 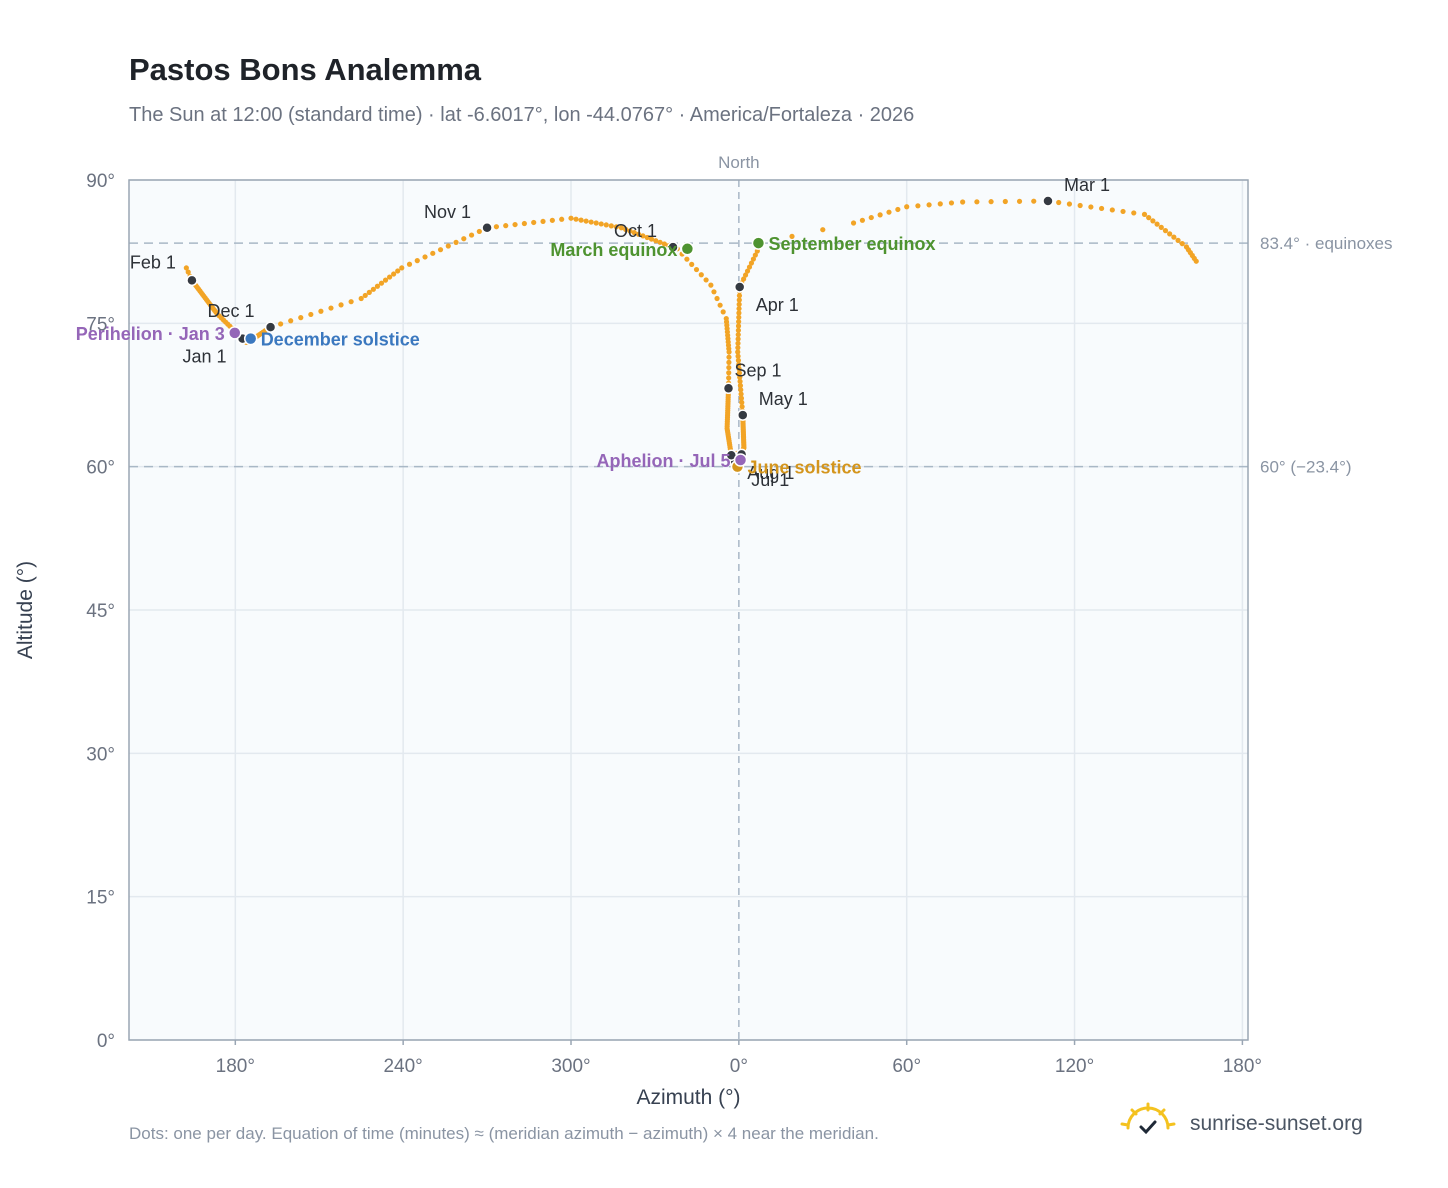 What do you see at coordinates (688, 1097) in the screenshot?
I see `x-axis-title: Azimuth (°)` at bounding box center [688, 1097].